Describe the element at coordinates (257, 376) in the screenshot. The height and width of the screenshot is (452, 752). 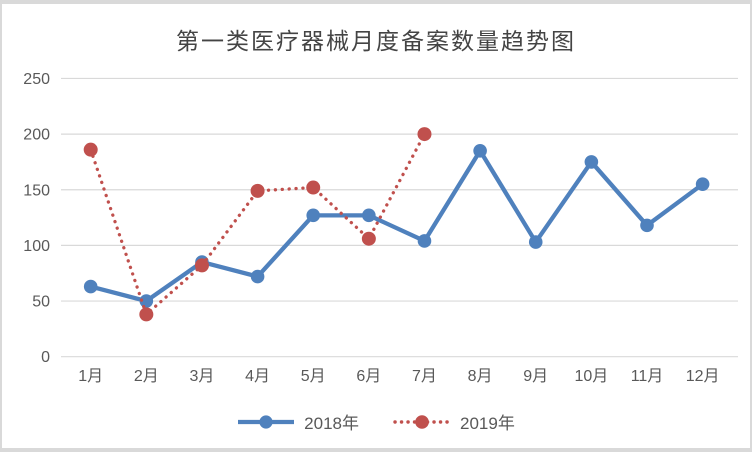
I see `x-tick-label: 4月` at that location.